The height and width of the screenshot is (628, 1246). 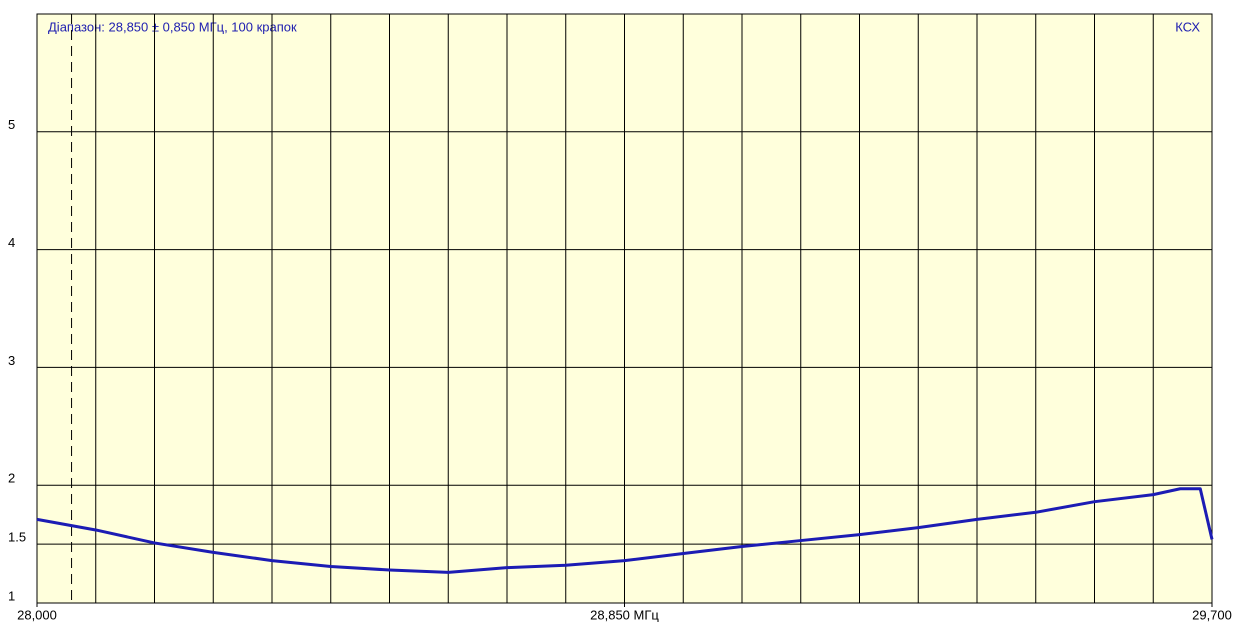 What do you see at coordinates (11, 242) in the screenshot?
I see `y-tick-label: 4` at bounding box center [11, 242].